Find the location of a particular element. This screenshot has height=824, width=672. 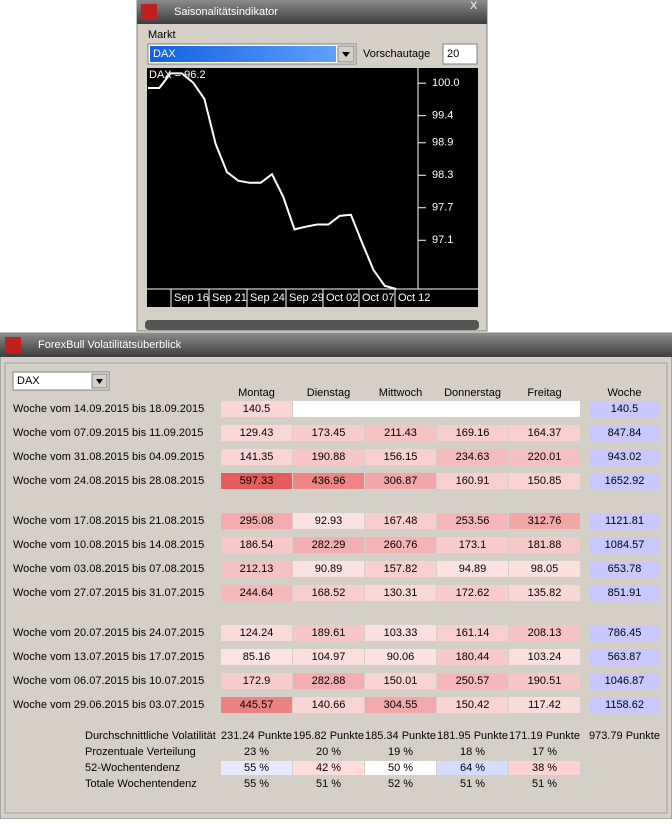

cell-value: 117.42 is located at coordinates (544, 705).